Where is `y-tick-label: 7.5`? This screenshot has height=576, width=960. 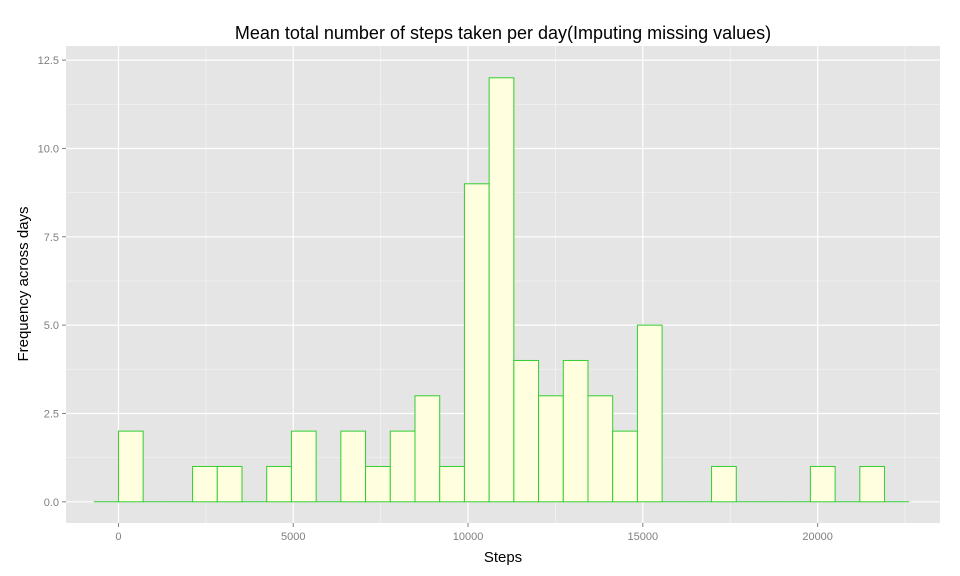 y-tick-label: 7.5 is located at coordinates (51, 238).